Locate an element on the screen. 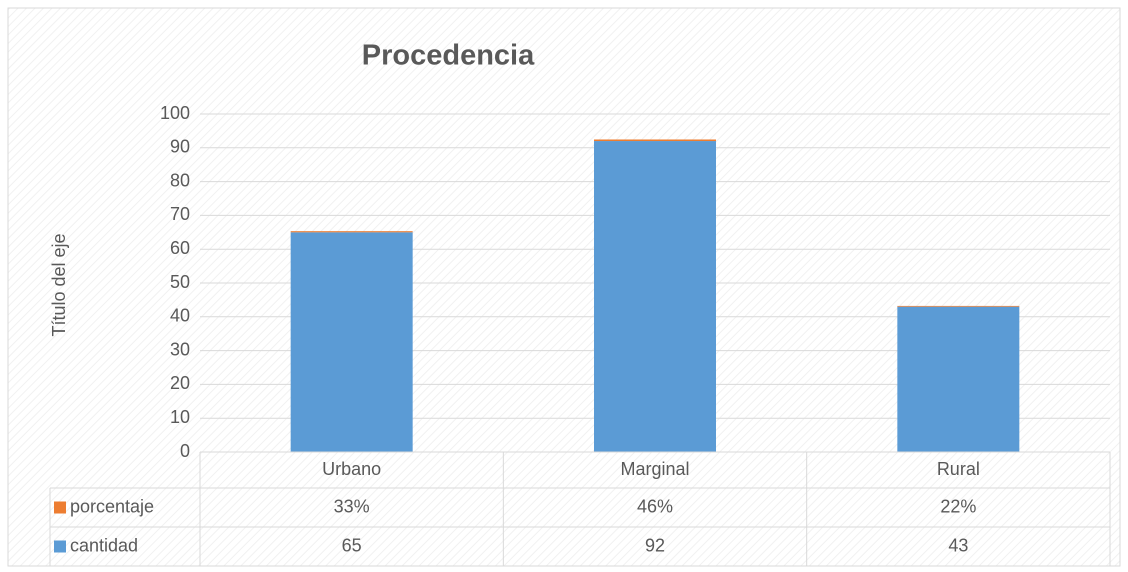  y-tick-label: 60 is located at coordinates (180, 248).